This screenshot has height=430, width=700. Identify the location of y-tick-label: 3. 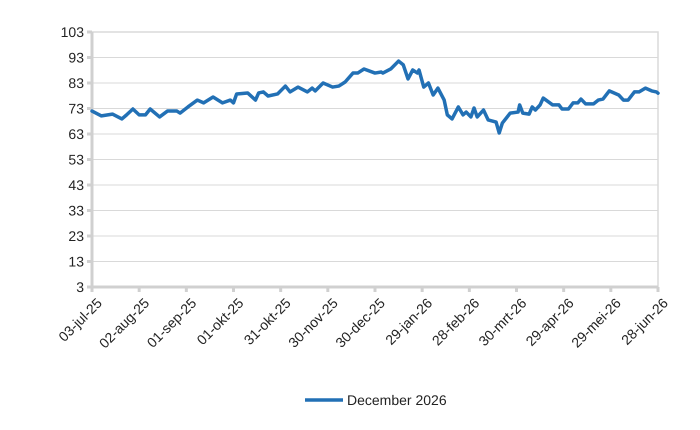
(80, 286).